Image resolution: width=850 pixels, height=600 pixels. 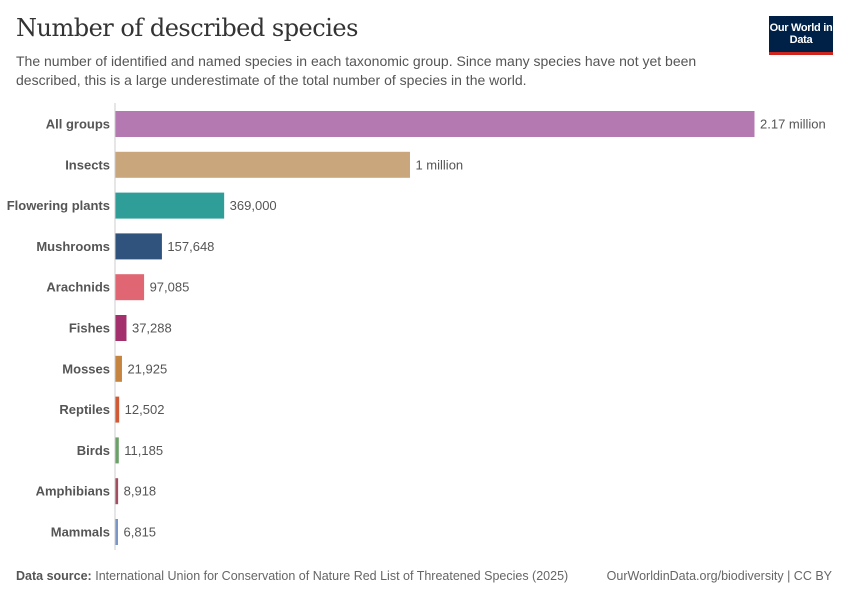 I want to click on category-label: Amphibians, so click(x=73, y=491).